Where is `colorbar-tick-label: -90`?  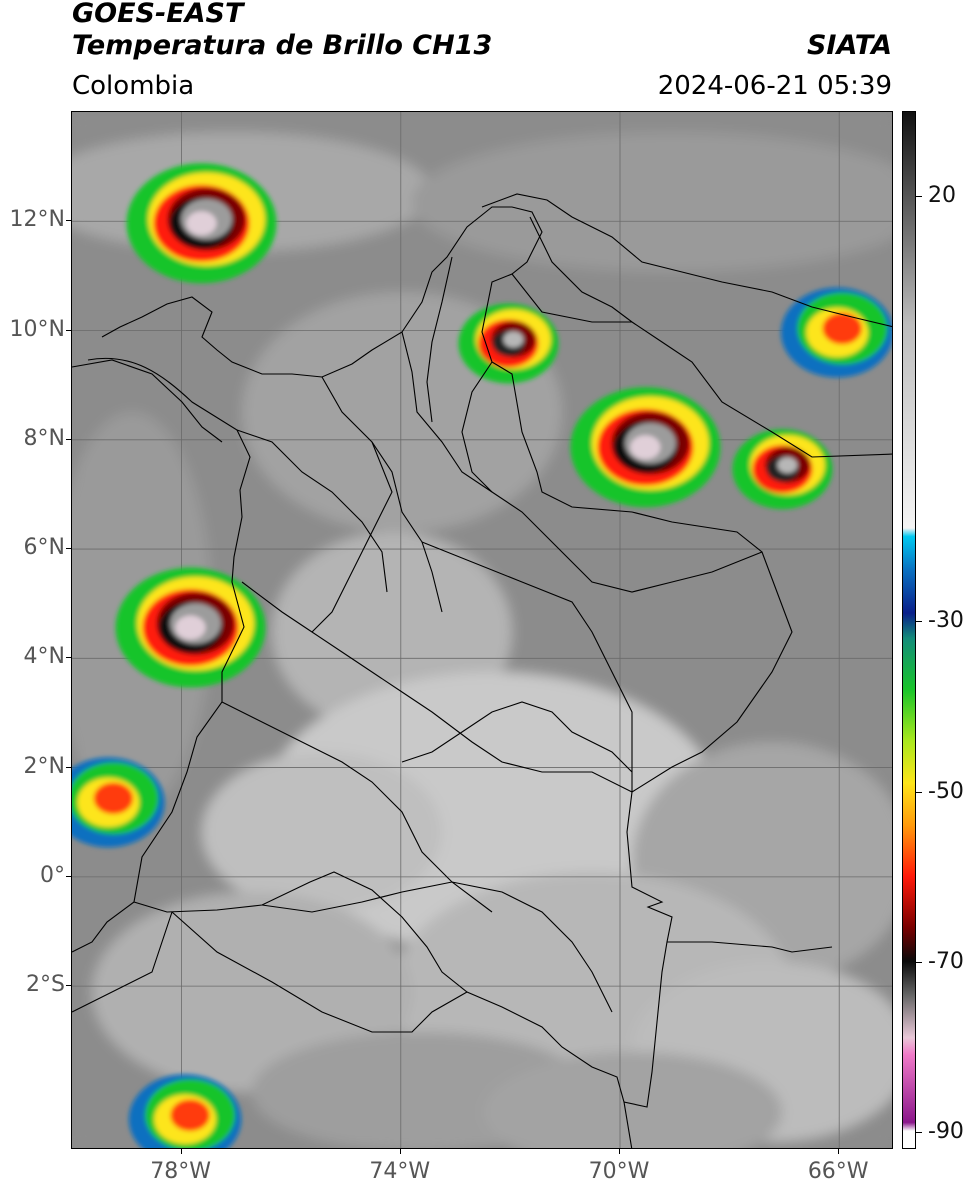 colorbar-tick-label: -90 is located at coordinates (946, 1131).